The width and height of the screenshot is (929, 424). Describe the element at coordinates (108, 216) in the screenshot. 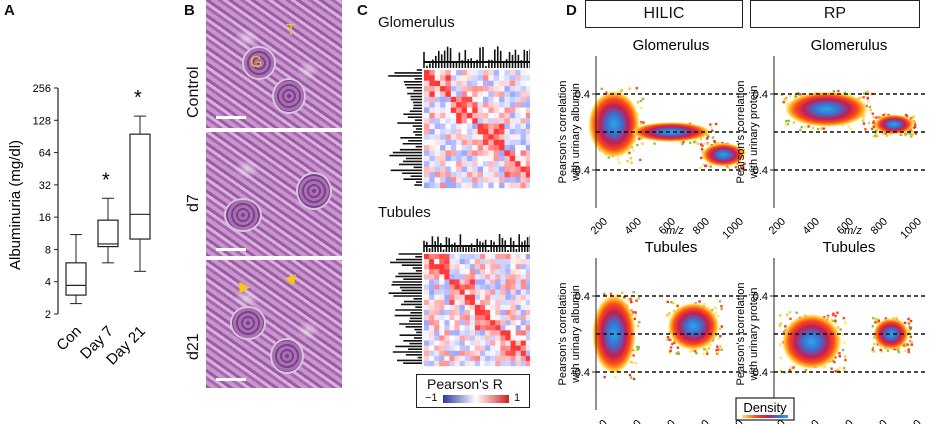

I see `box-1: *` at that location.